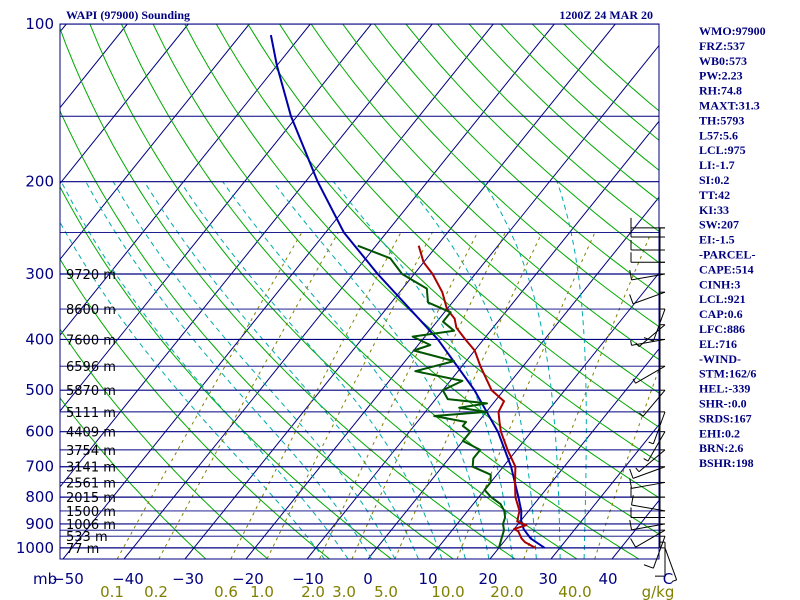 Image resolution: width=800 pixels, height=600 pixels. What do you see at coordinates (91, 498) in the screenshot?
I see `height-label: 2015 m` at bounding box center [91, 498].